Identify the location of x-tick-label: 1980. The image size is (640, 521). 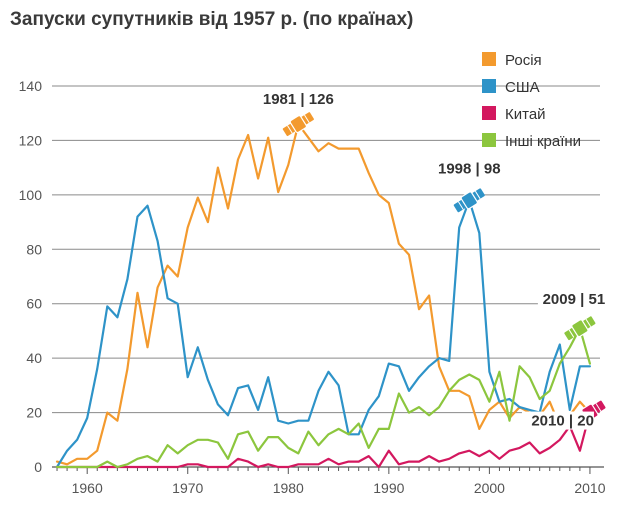
(288, 488).